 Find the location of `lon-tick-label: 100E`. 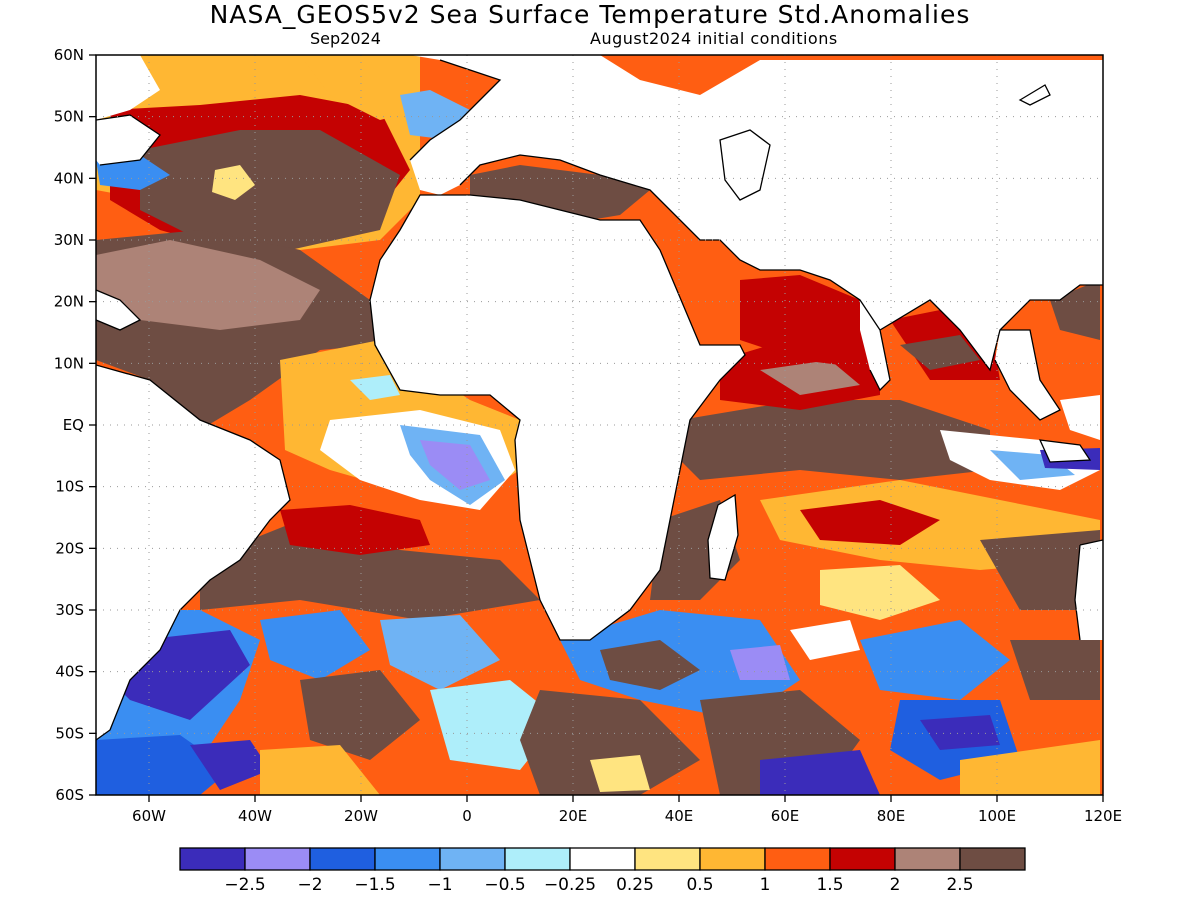

lon-tick-label: 100E is located at coordinates (997, 816).